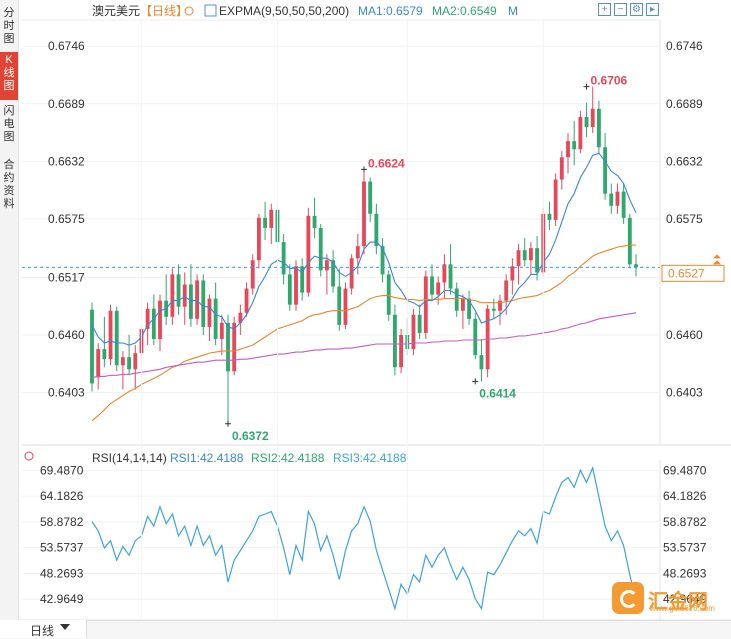  I want to click on zoom-out-icon: −, so click(620, 9).